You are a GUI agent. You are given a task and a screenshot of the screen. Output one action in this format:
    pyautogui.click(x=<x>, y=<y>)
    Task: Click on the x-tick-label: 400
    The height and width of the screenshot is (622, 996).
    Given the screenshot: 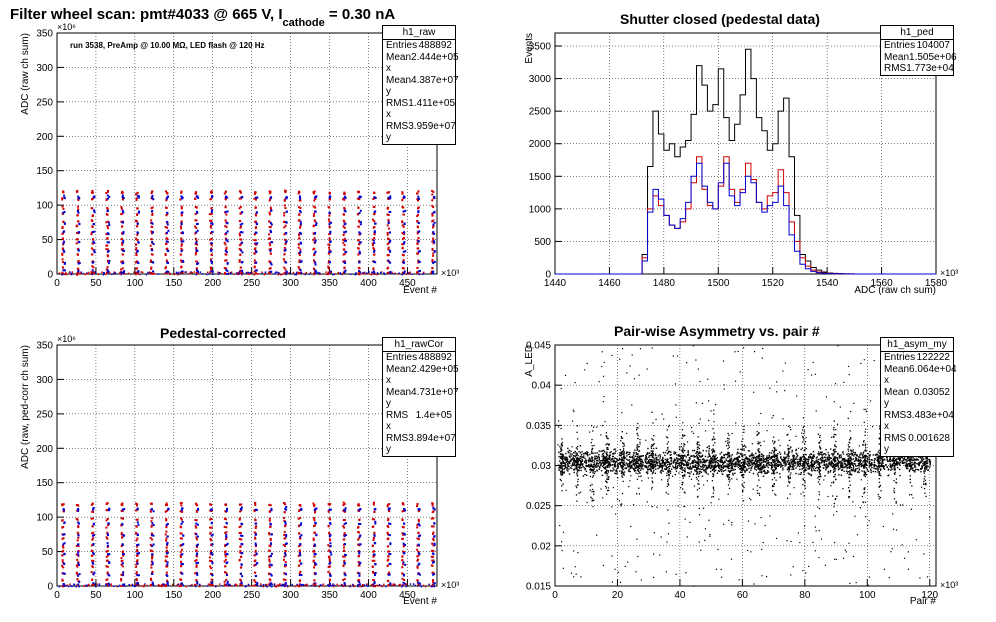 What is the action you would take?
    pyautogui.click(x=368, y=595)
    